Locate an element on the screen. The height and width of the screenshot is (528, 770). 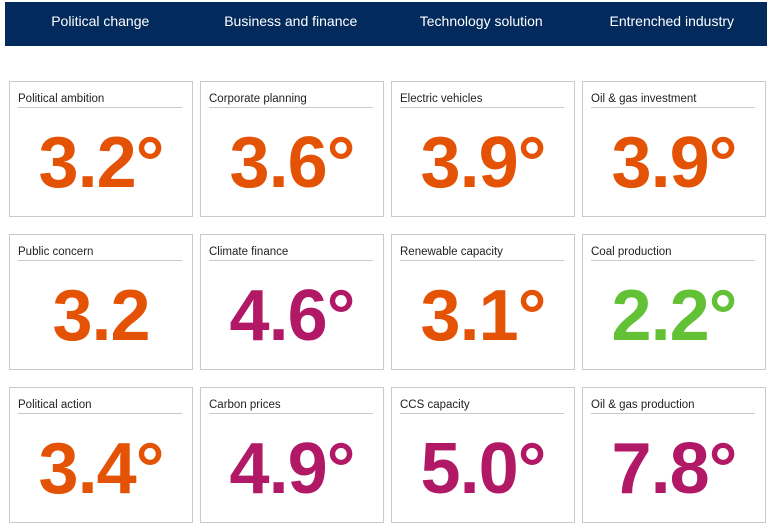
card-label: Carbon prices is located at coordinates (291, 406).